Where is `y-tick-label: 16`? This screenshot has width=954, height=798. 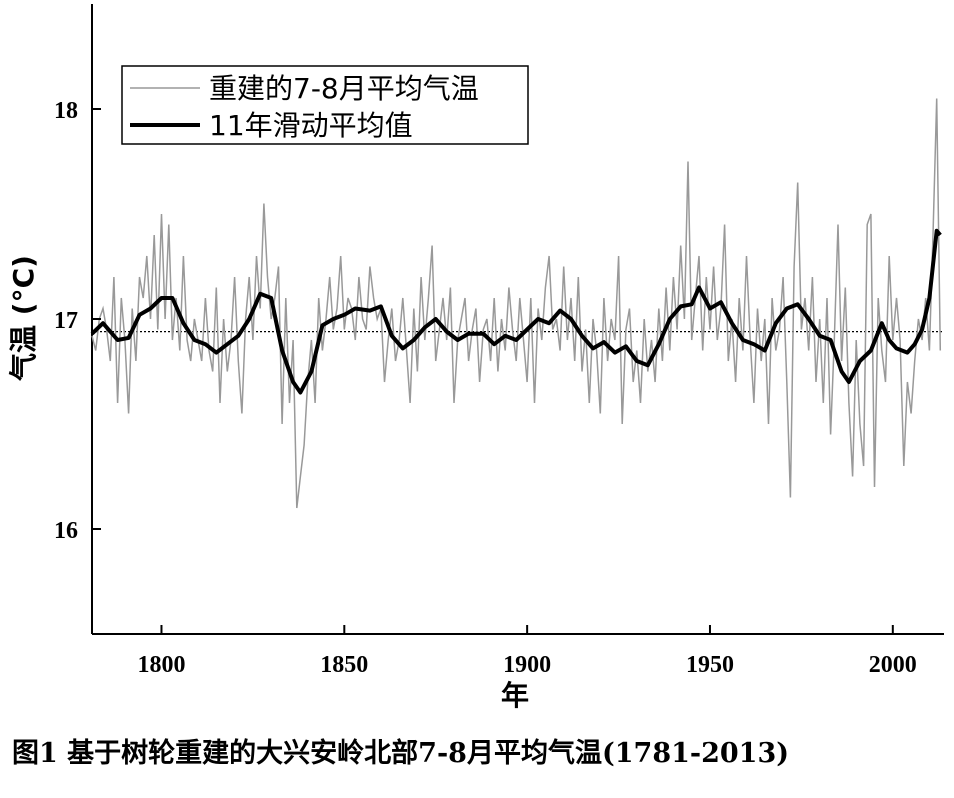 y-tick-label: 16 is located at coordinates (66, 531).